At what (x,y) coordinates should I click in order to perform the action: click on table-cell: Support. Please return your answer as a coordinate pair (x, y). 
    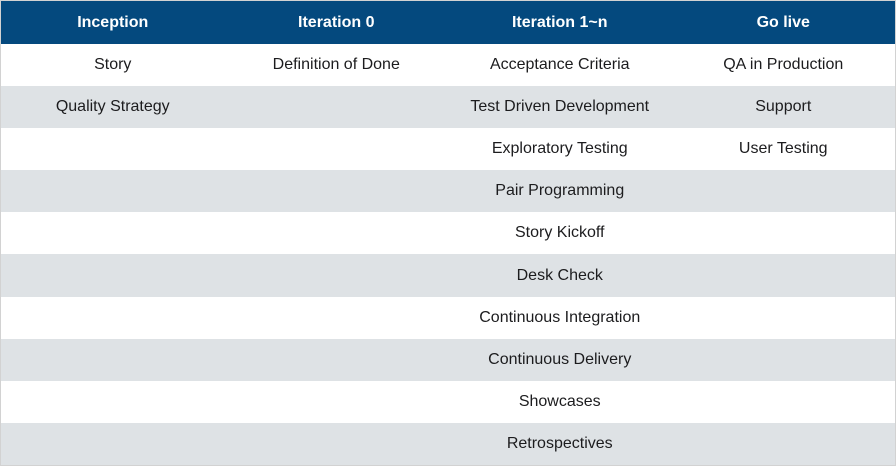
    Looking at the image, I should click on (783, 107).